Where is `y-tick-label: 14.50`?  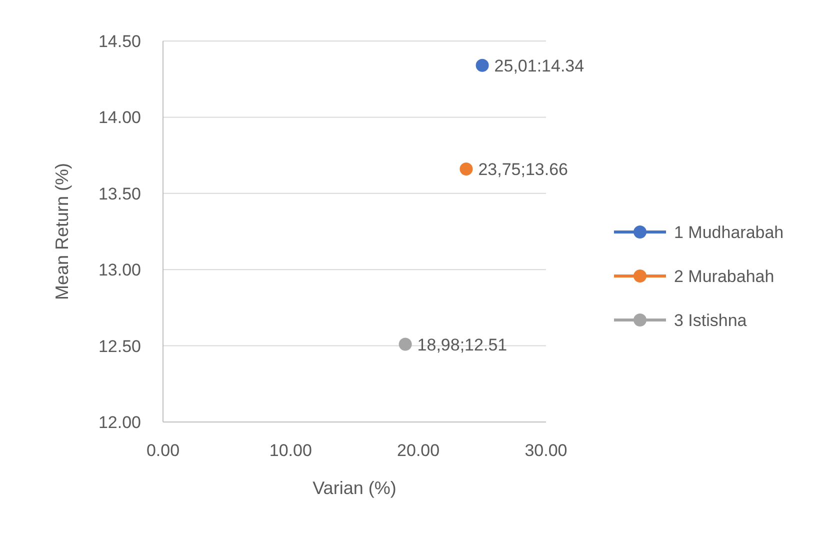
y-tick-label: 14.50 is located at coordinates (119, 41).